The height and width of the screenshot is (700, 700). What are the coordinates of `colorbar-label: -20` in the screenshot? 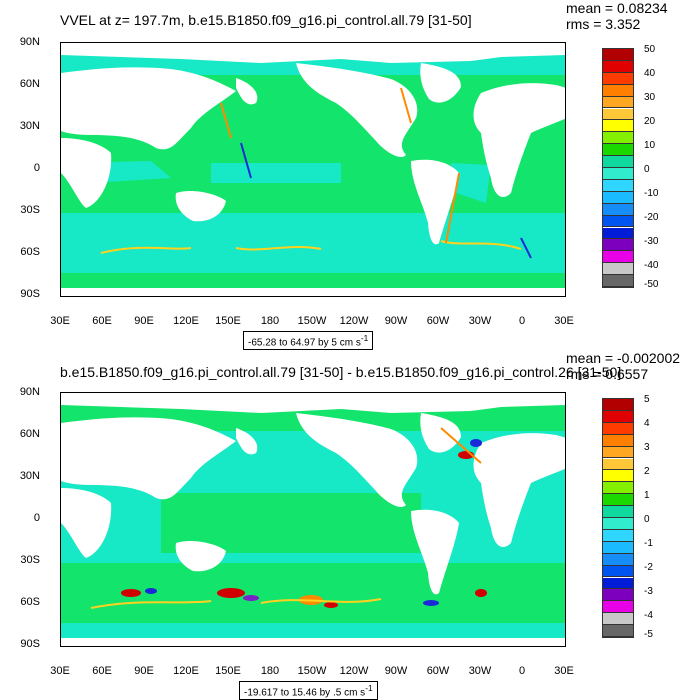 It's located at (651, 217).